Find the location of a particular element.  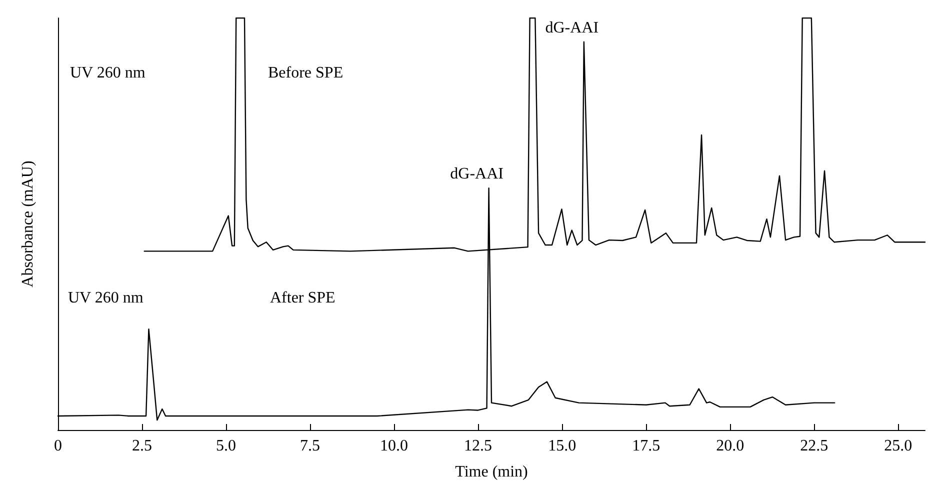

x-tick-label: 5.0 is located at coordinates (226, 446).